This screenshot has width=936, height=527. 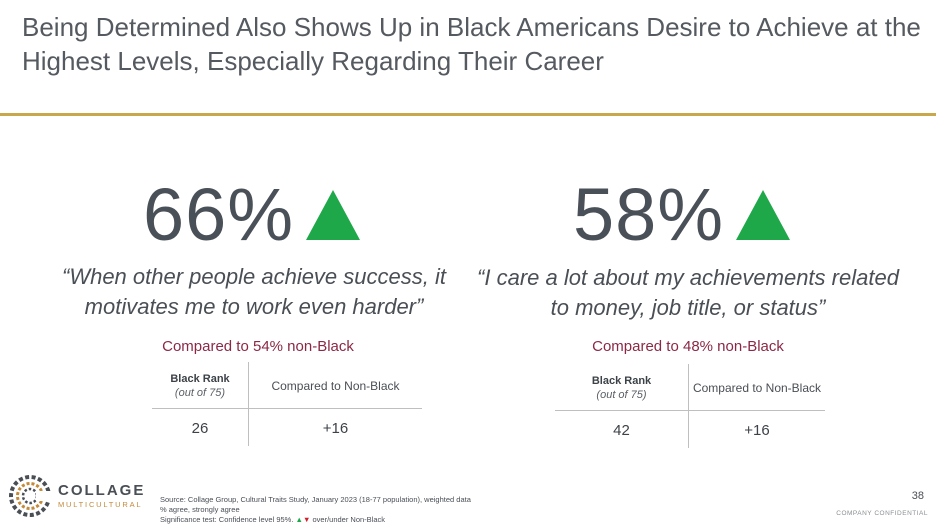 What do you see at coordinates (100, 504) in the screenshot?
I see `brand-subtitle: MULTICULTURAL` at bounding box center [100, 504].